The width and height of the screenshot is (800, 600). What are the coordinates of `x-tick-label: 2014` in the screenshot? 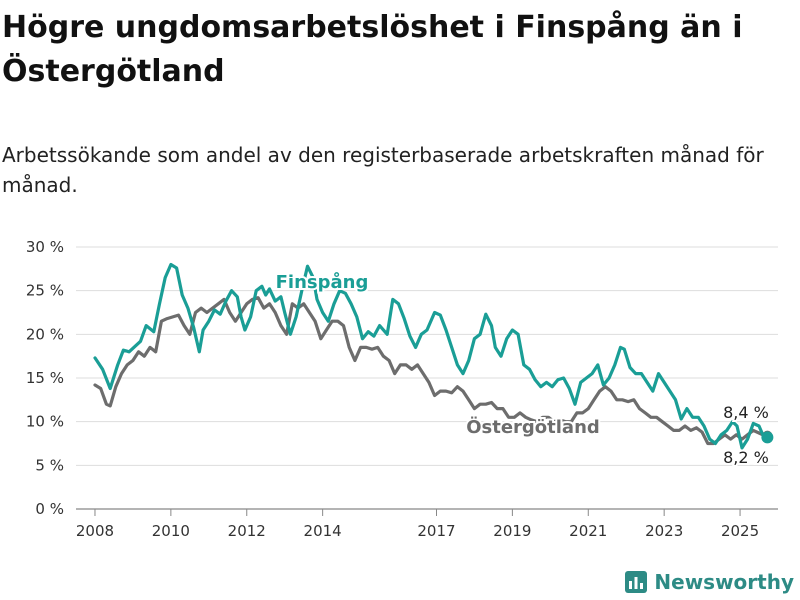 It's located at (323, 531).